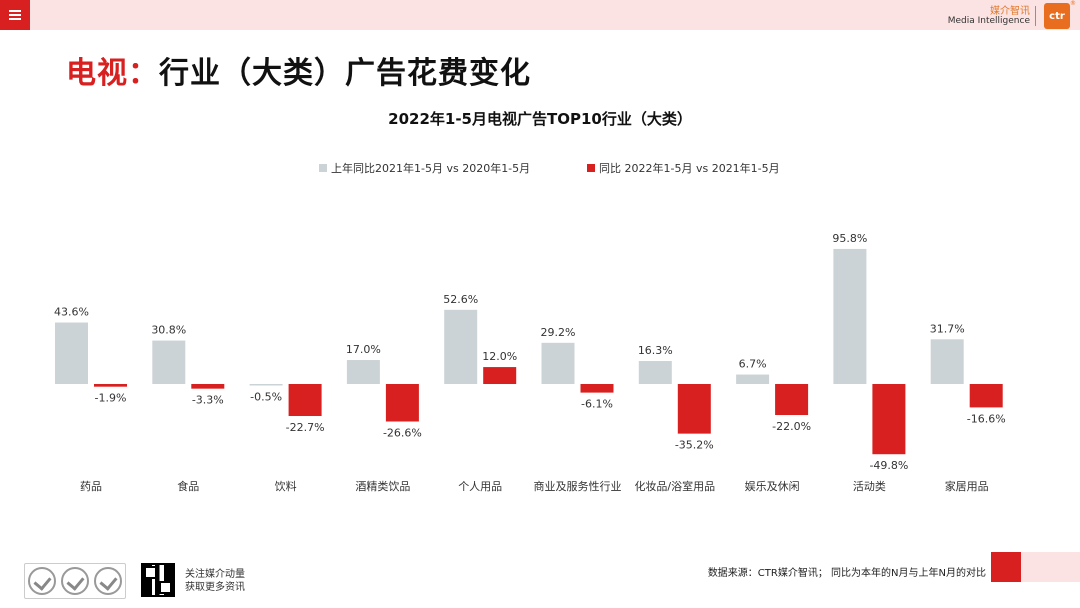  What do you see at coordinates (363, 349) in the screenshot?
I see `data-label: 17.0%` at bounding box center [363, 349].